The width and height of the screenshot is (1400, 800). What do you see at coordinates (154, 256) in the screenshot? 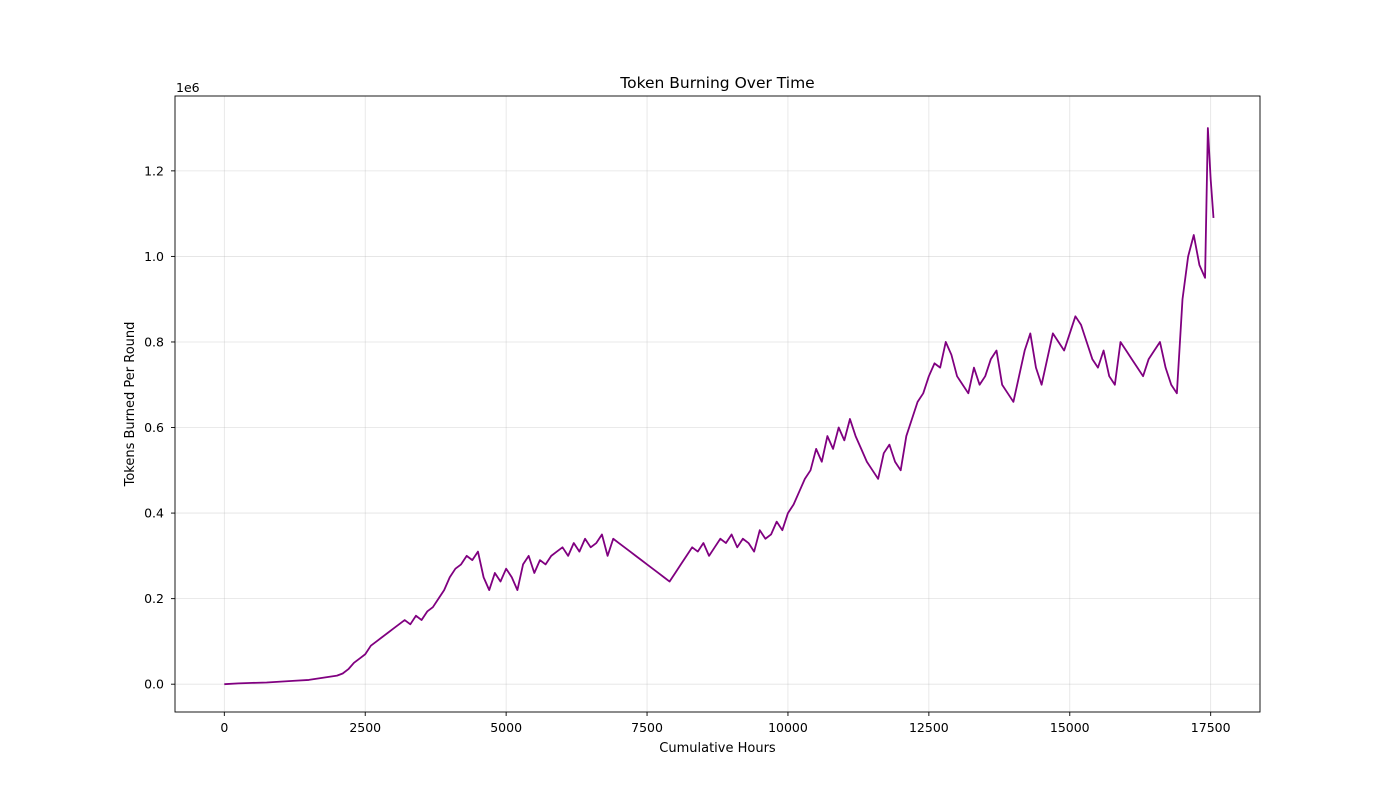
I see `y-tick-label: 1.0` at bounding box center [154, 256].